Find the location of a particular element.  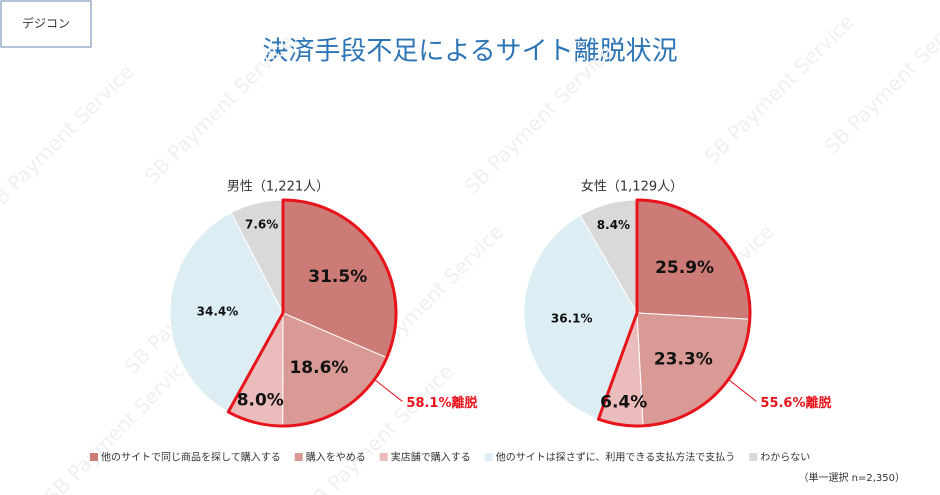

value-label: 8.4% is located at coordinates (613, 225).